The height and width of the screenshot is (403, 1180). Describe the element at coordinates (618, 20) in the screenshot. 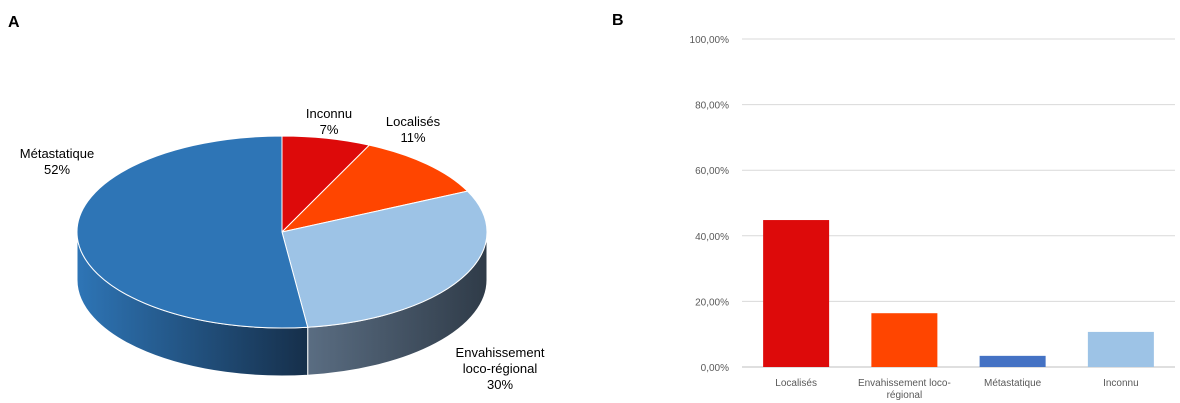

I see `panel-b-letter: B` at that location.